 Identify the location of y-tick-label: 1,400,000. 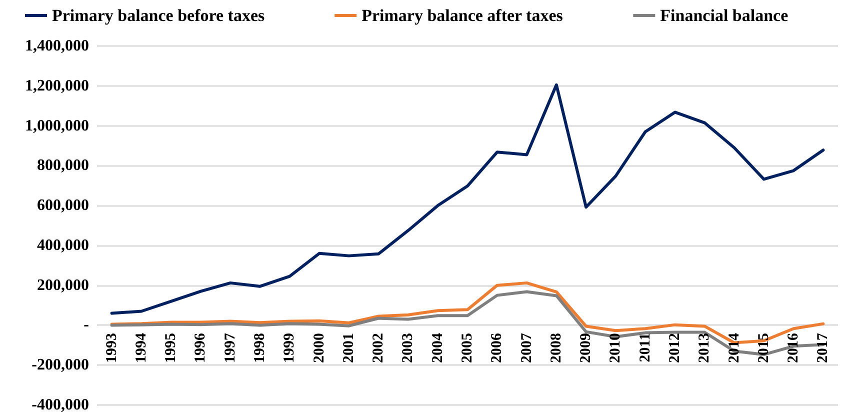
(57, 46).